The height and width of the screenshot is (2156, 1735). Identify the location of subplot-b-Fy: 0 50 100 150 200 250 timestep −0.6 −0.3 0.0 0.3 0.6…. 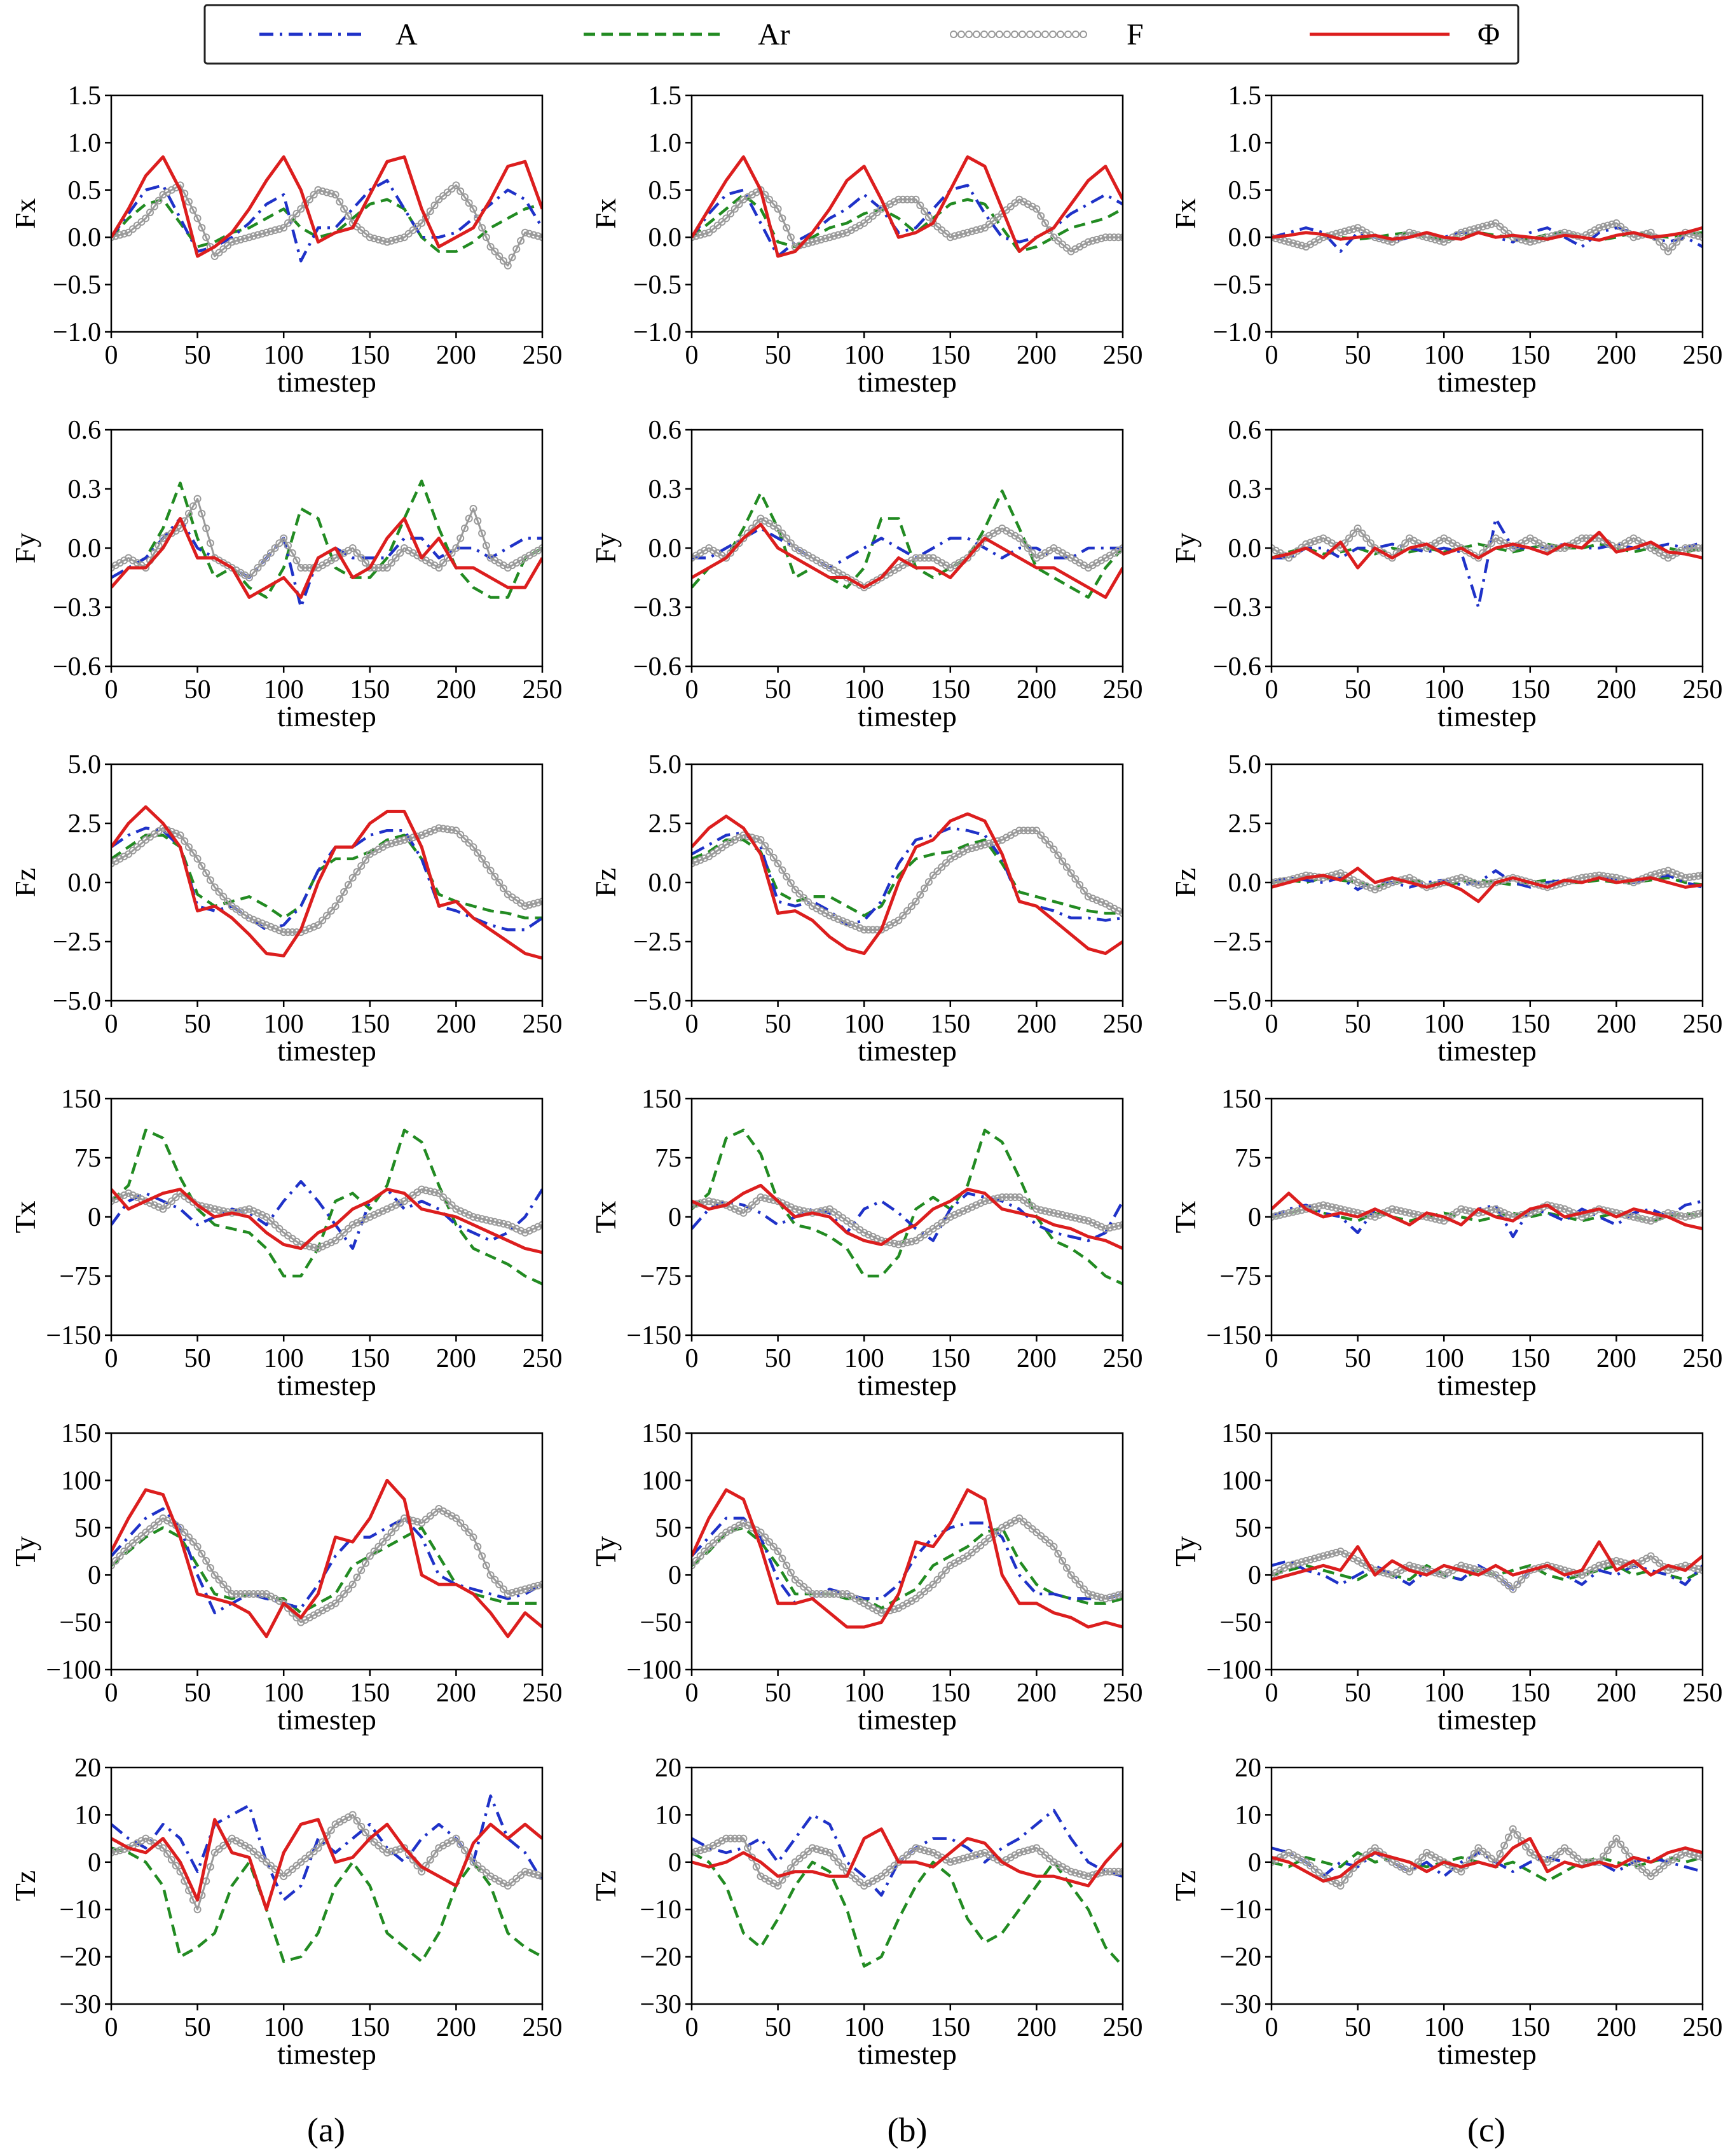
(866, 574).